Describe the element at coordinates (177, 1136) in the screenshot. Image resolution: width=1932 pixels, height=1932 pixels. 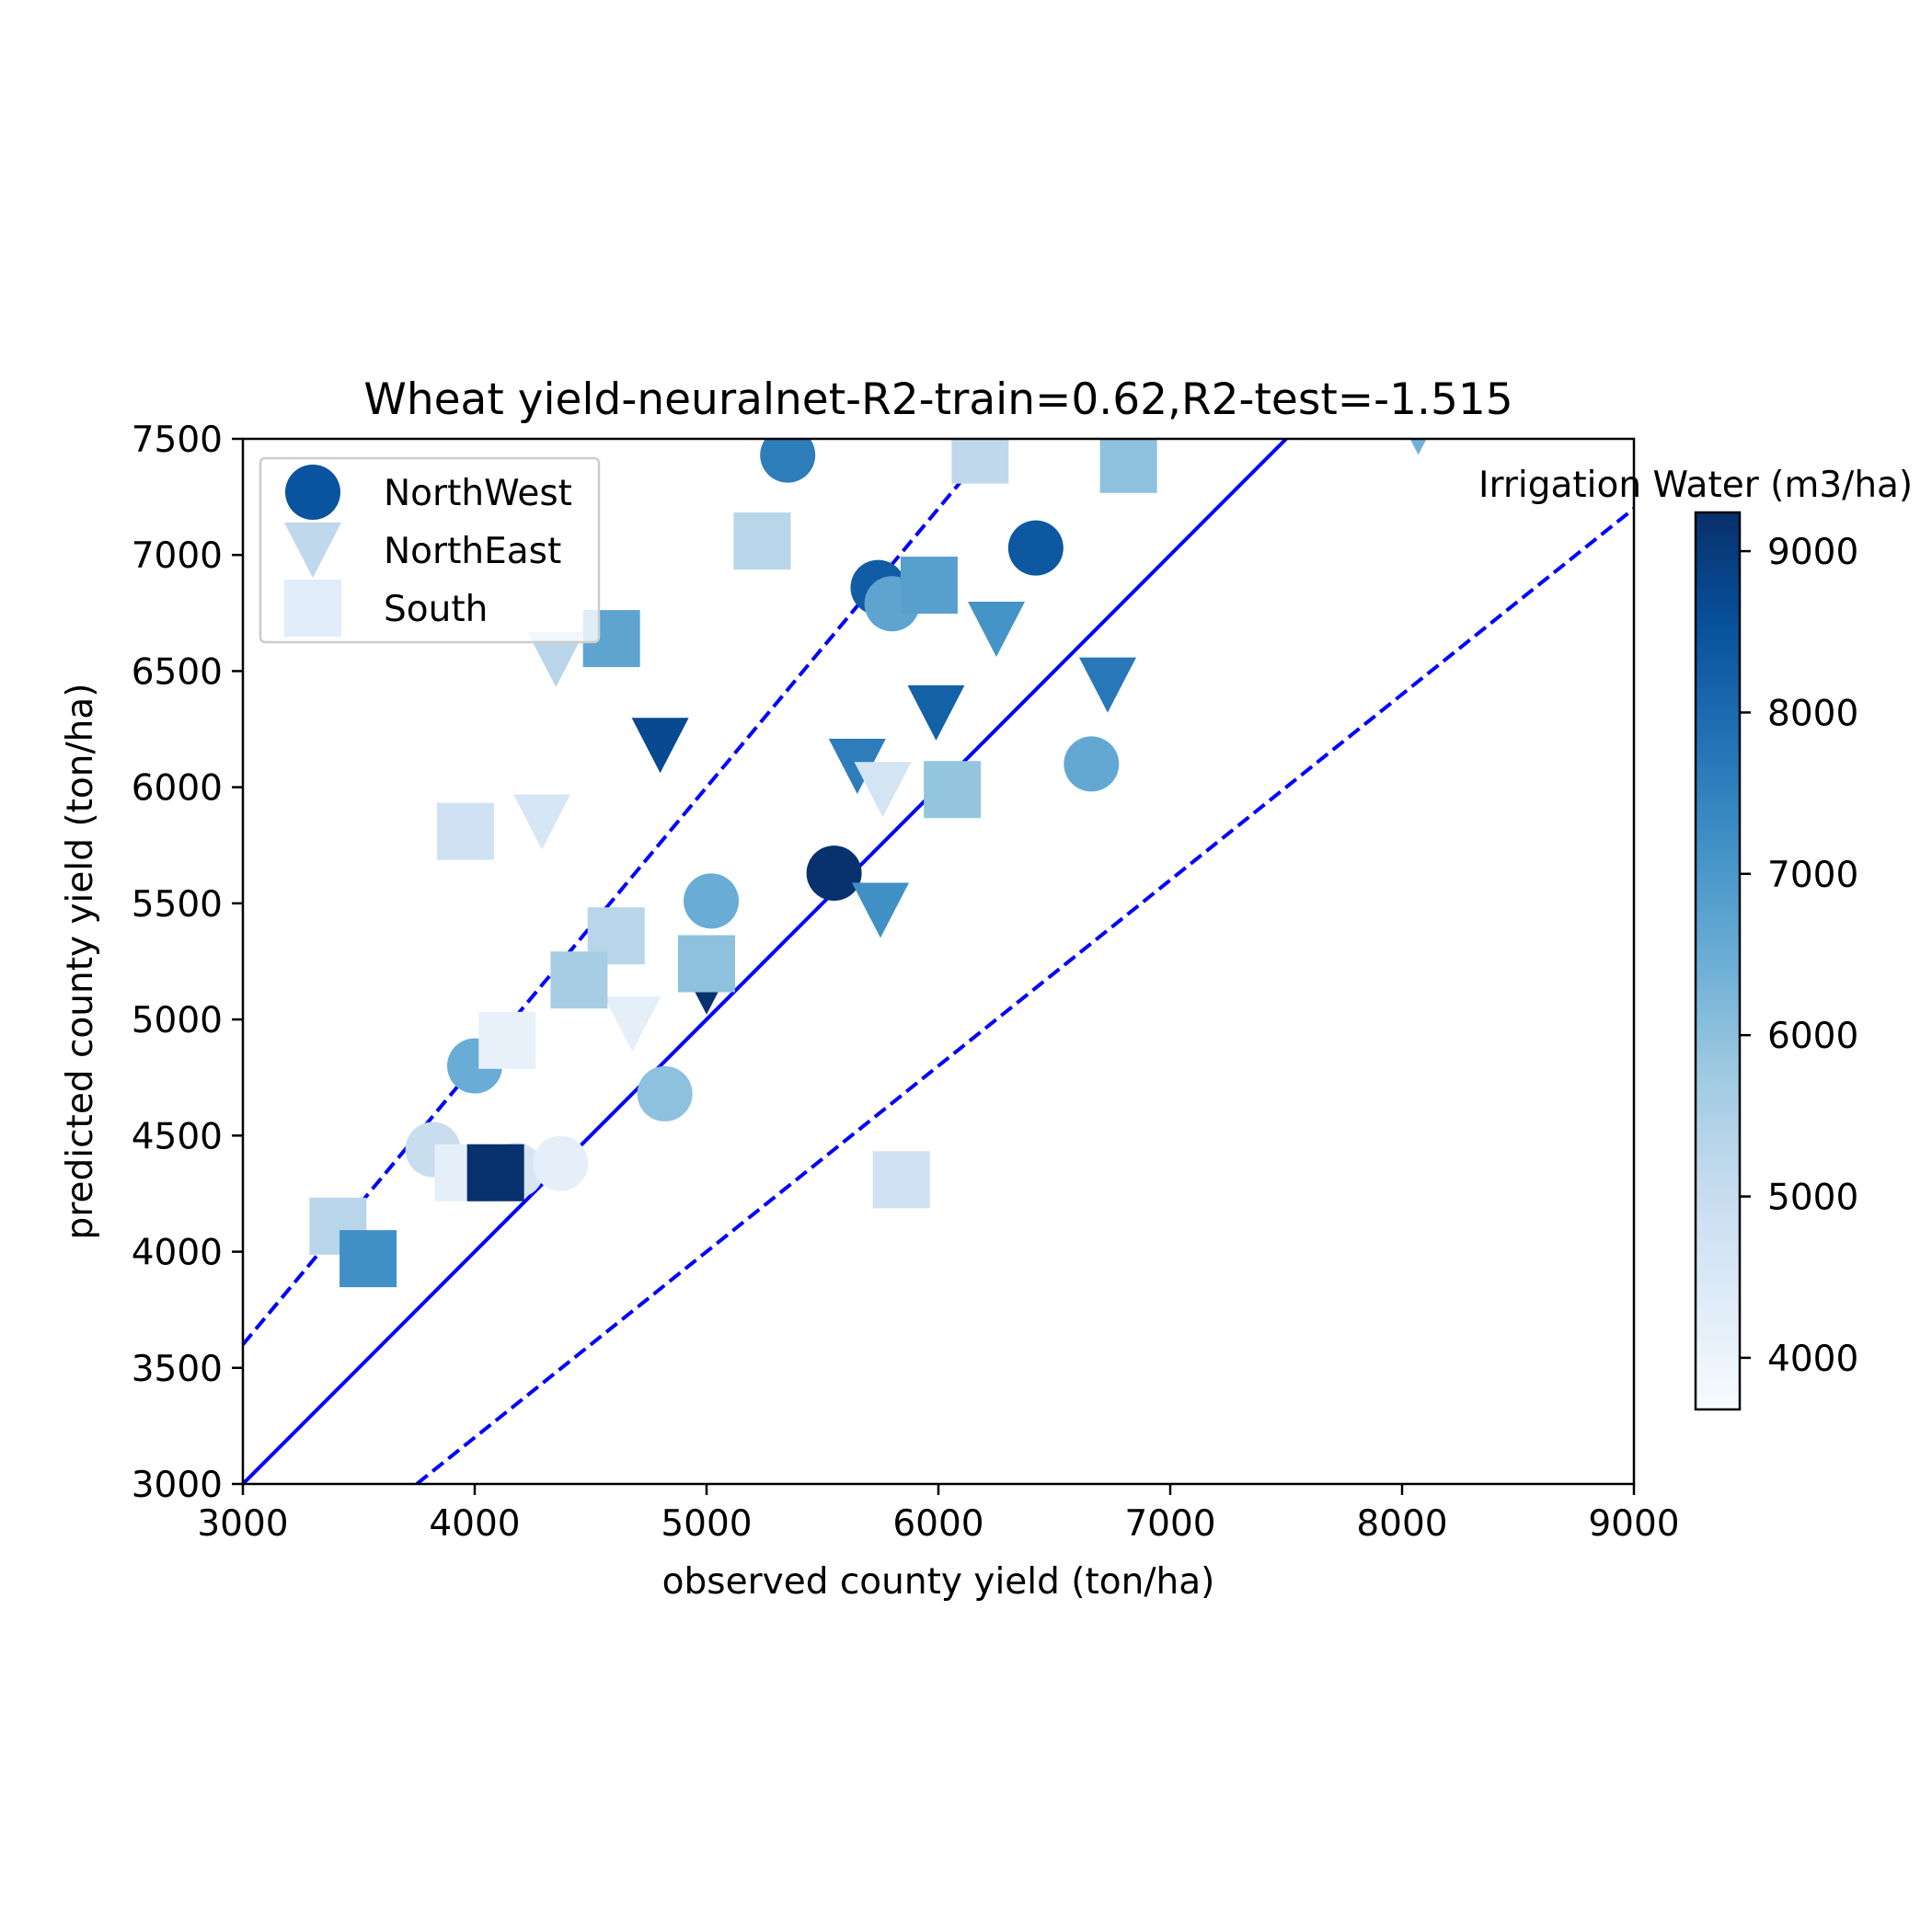
I see `y-tick-label: 4500` at that location.